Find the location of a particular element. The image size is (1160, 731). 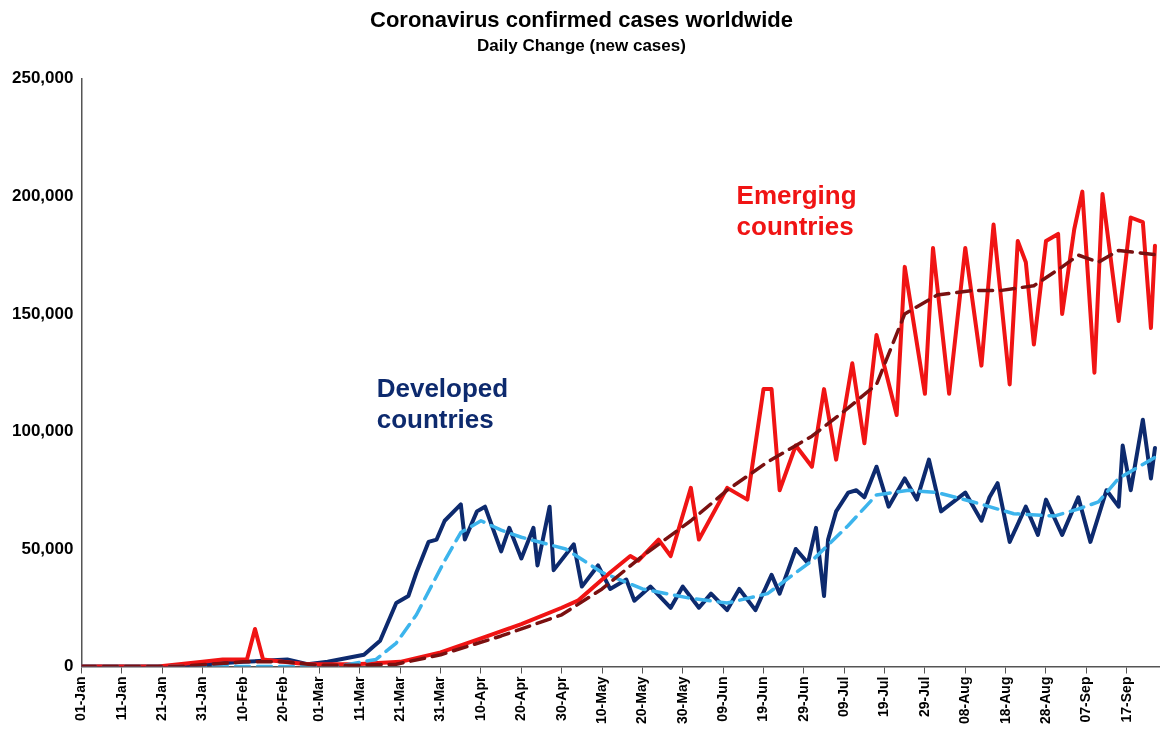

x-tick-label: 11-Mar is located at coordinates (358, 698).